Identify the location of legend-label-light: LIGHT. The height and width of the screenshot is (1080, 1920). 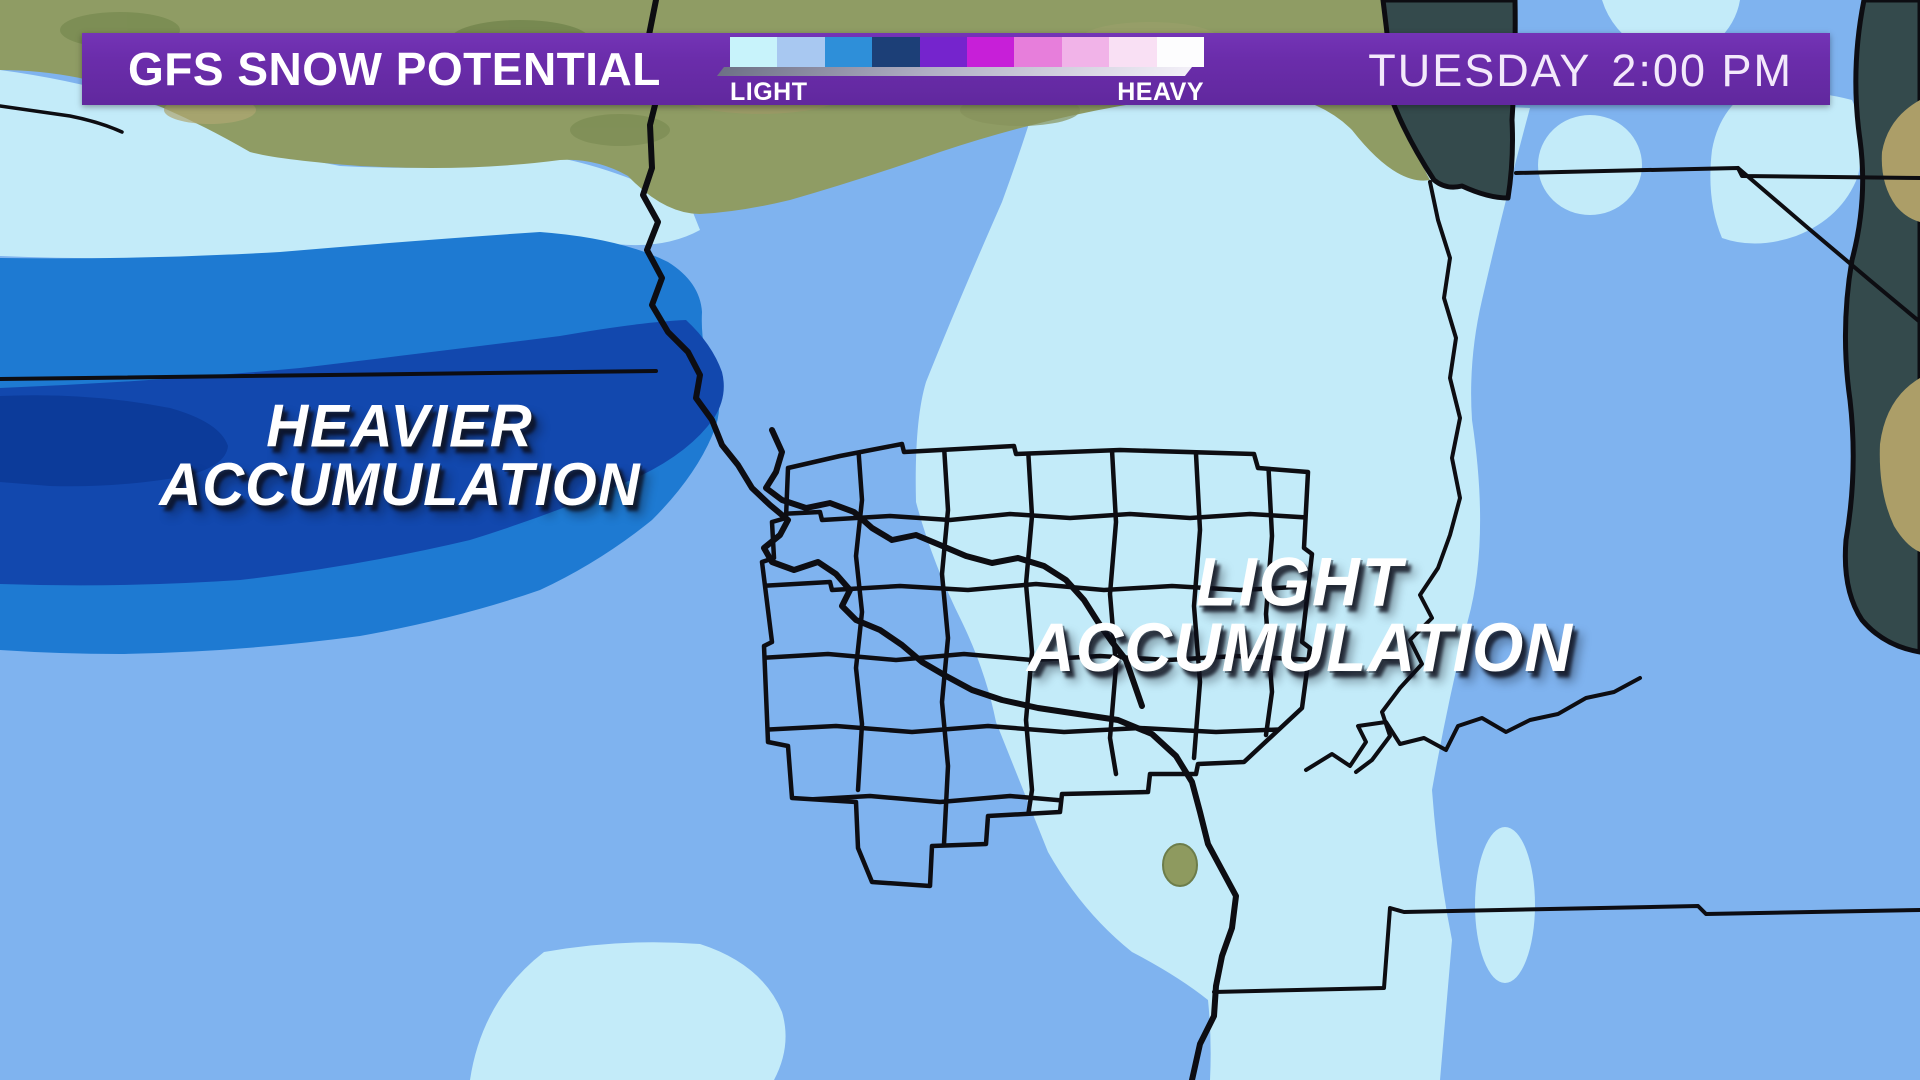
(769, 92).